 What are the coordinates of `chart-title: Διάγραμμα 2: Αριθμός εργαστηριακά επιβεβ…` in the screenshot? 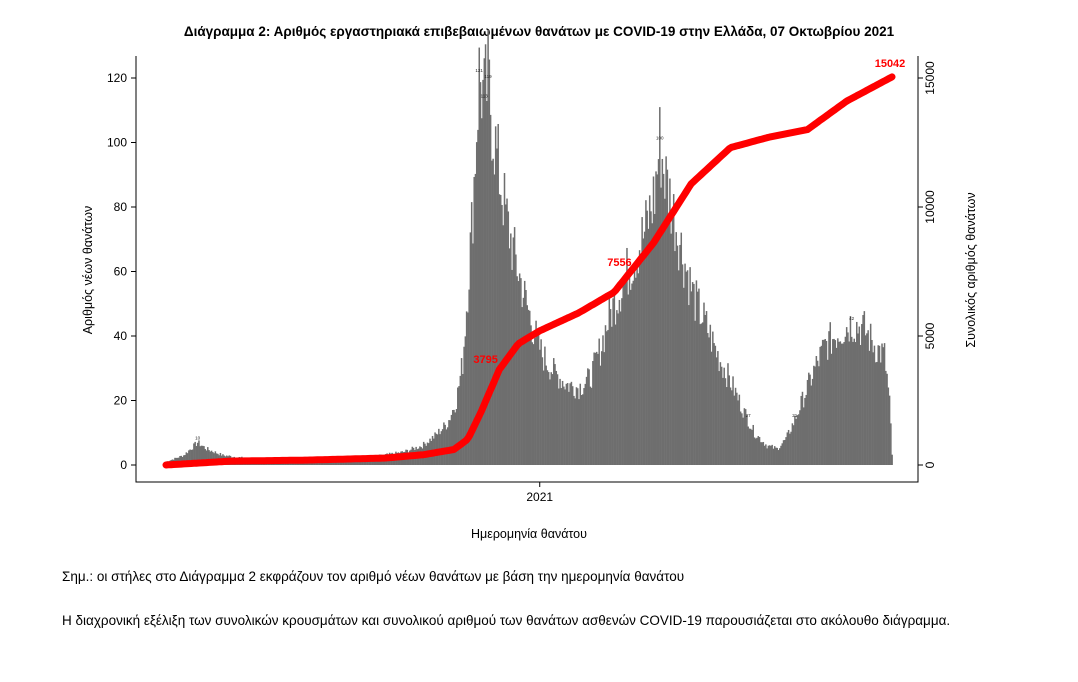 It's located at (539, 31).